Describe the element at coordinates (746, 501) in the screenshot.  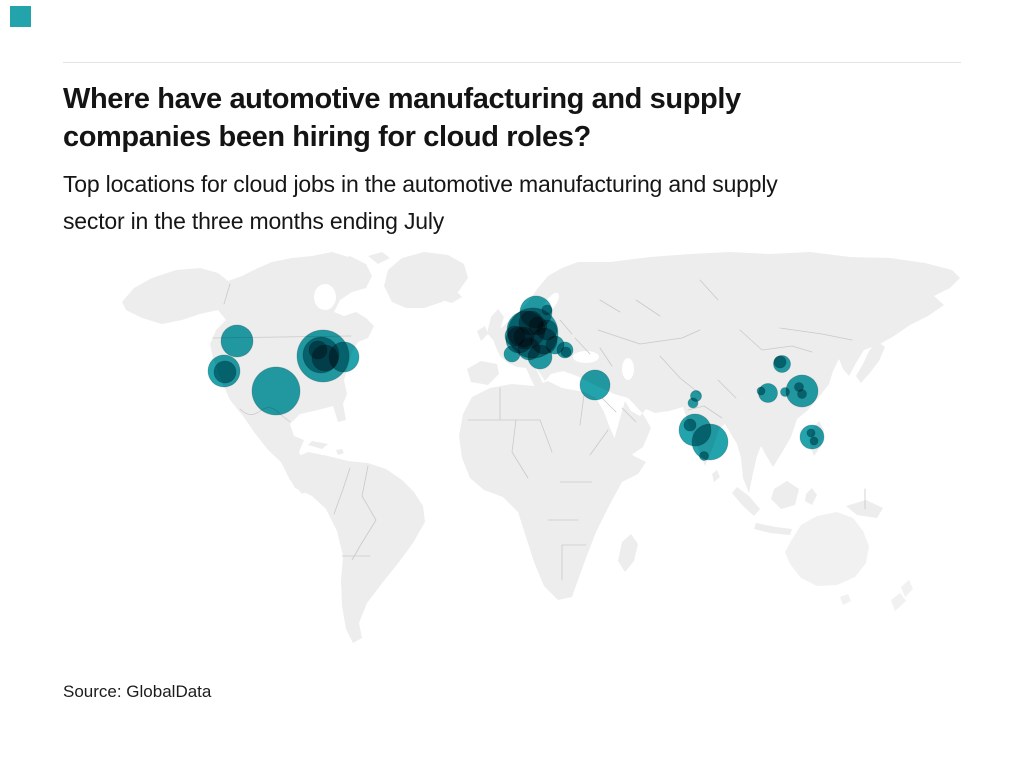
I see `land-sumatra` at that location.